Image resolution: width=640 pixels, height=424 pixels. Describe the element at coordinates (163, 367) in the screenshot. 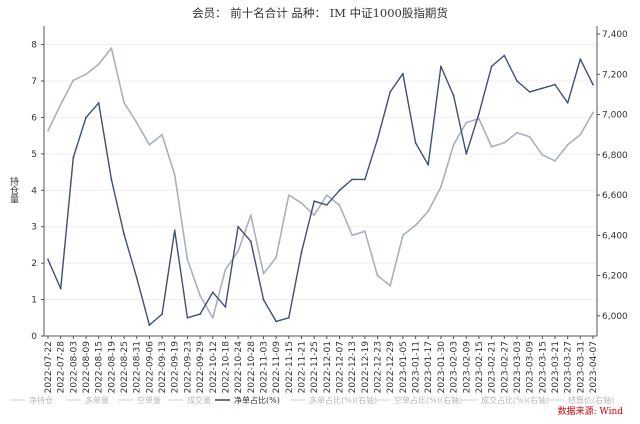

I see `x-tick-label-9: 2022-09-13` at that location.